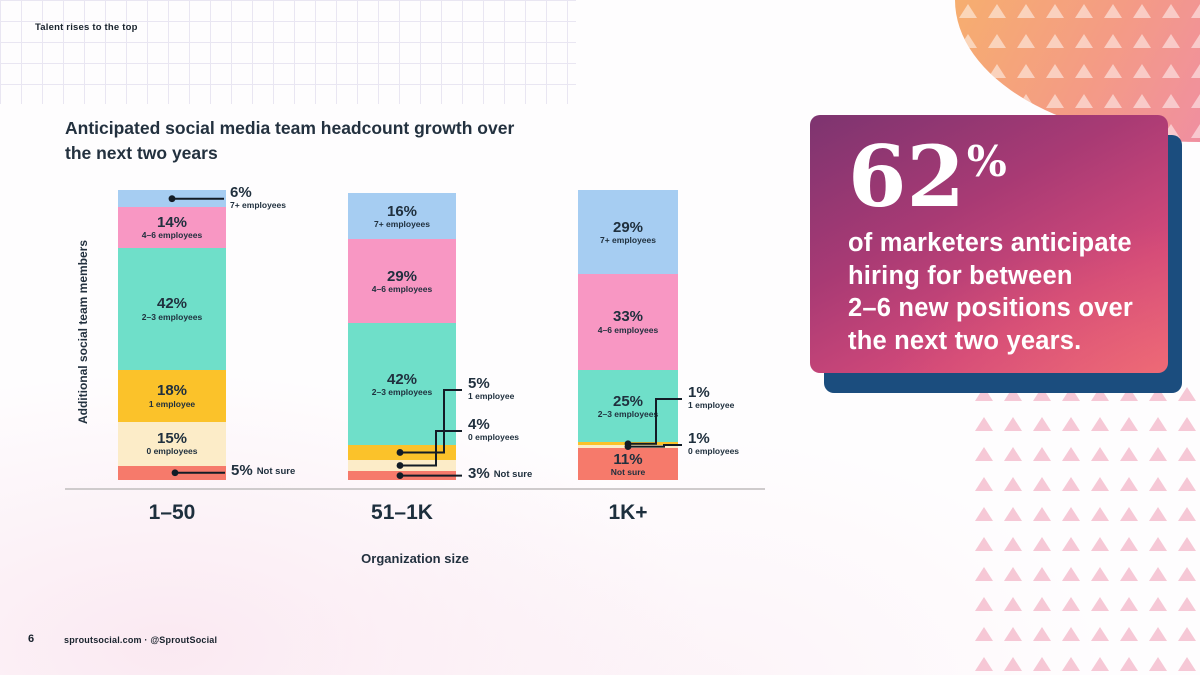 This screenshot has width=1200, height=675. Describe the element at coordinates (86, 27) in the screenshot. I see `eyebrow-text: Talent rises to the top` at that location.